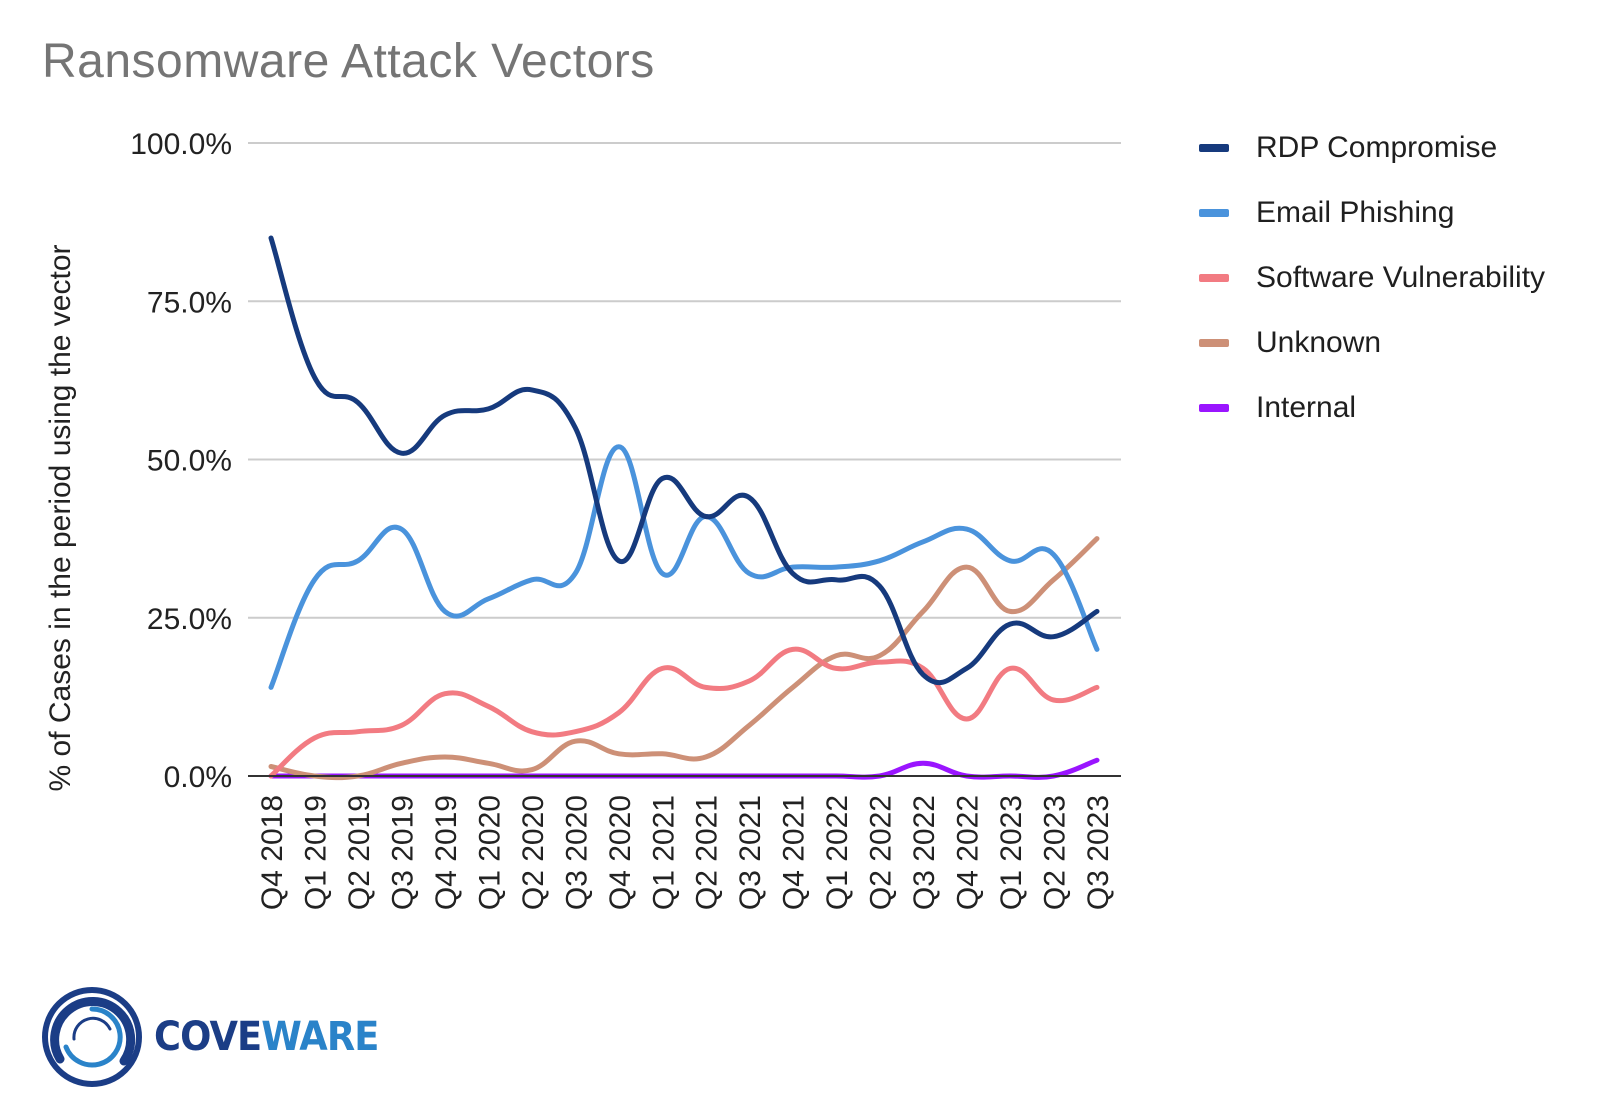 This screenshot has width=1600, height=1107. I want to click on y-tick-label: 25.0%, so click(189, 619).